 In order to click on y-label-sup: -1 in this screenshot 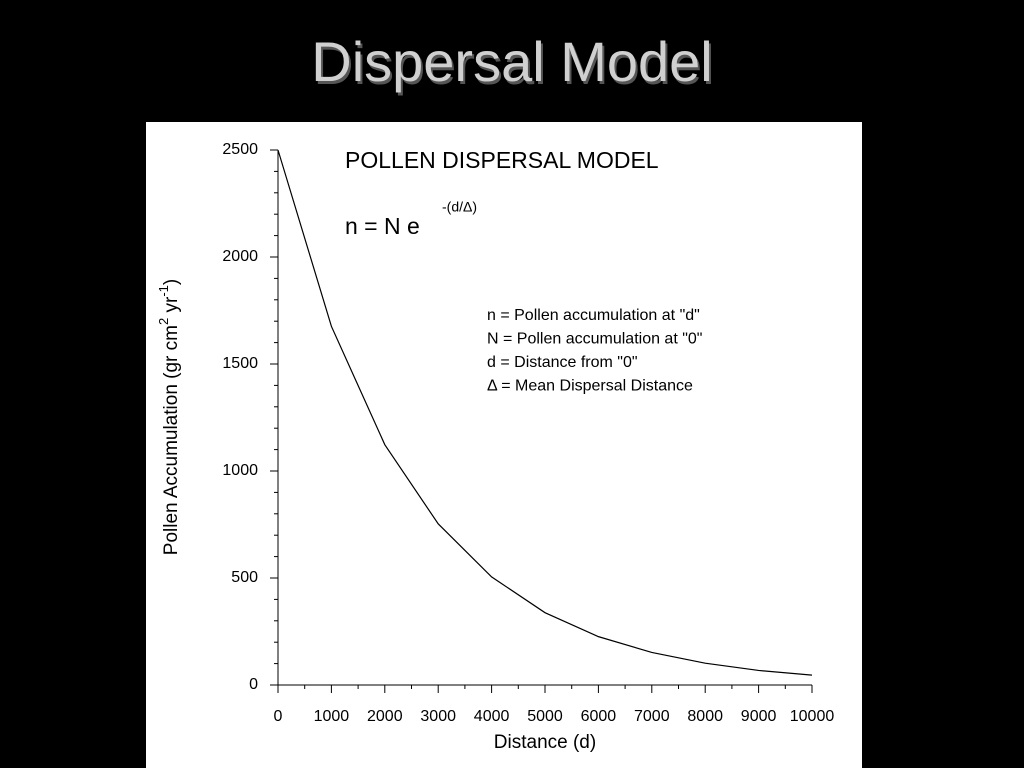, I will do `click(163, 291)`.